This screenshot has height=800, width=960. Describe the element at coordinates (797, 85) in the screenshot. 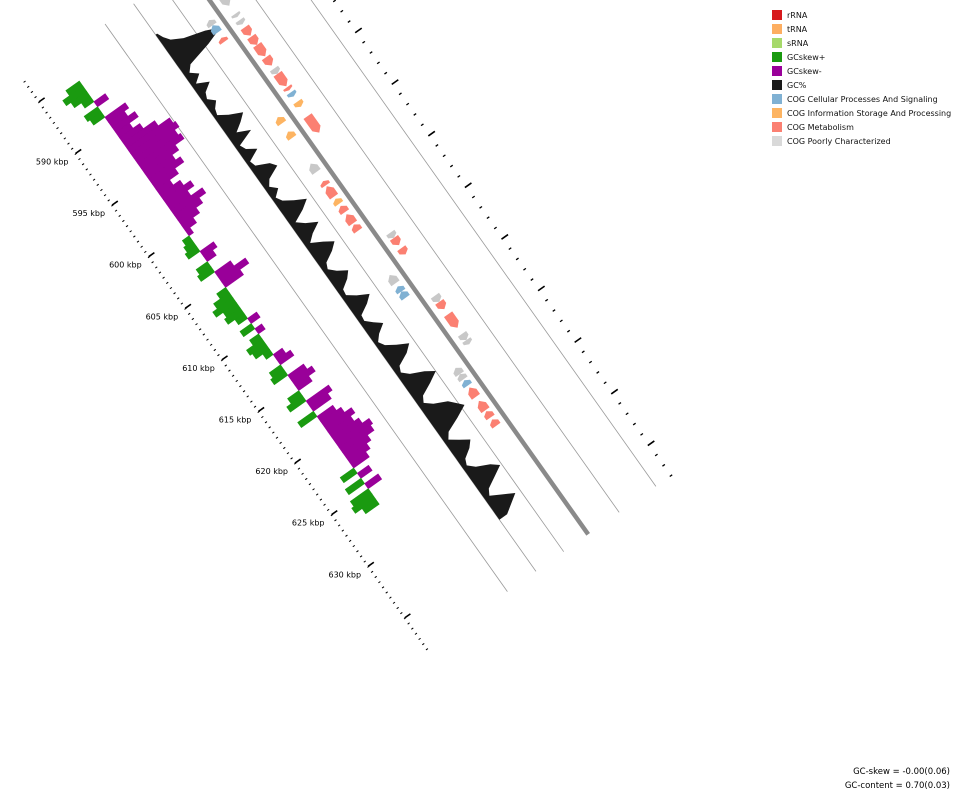

I see `legend-label: GC%` at that location.